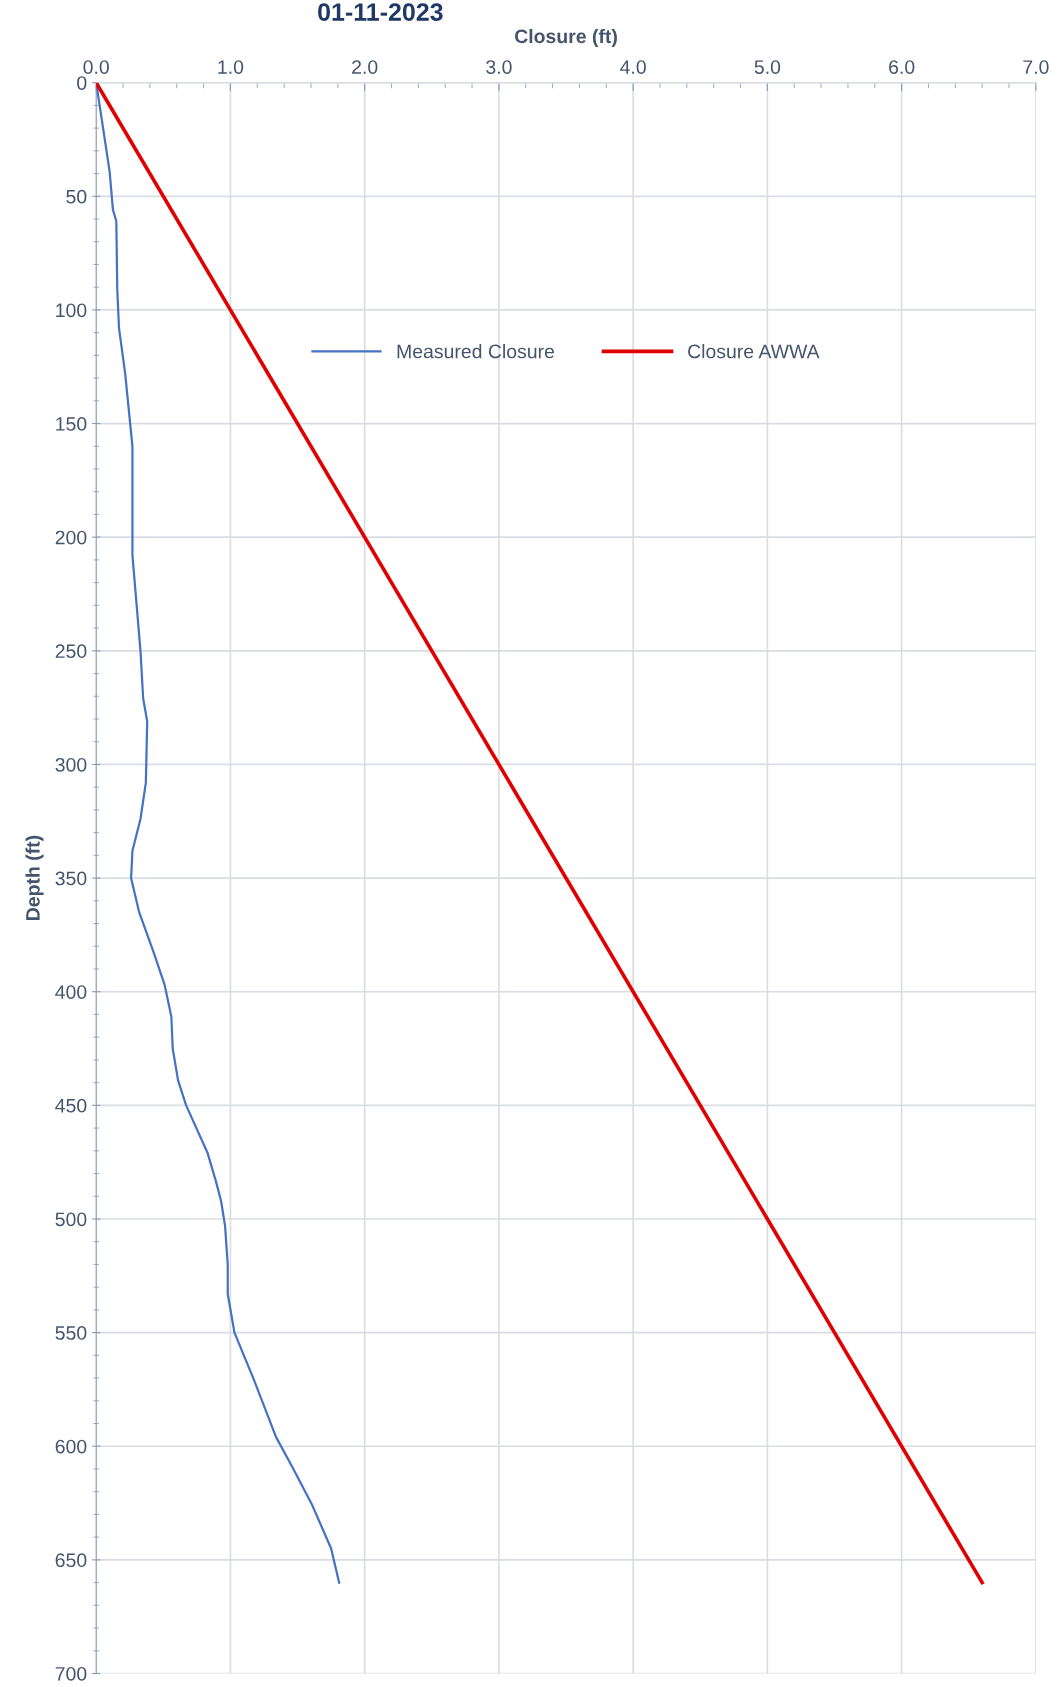  Describe the element at coordinates (499, 67) in the screenshot. I see `x-tick-label: 3.0` at that location.